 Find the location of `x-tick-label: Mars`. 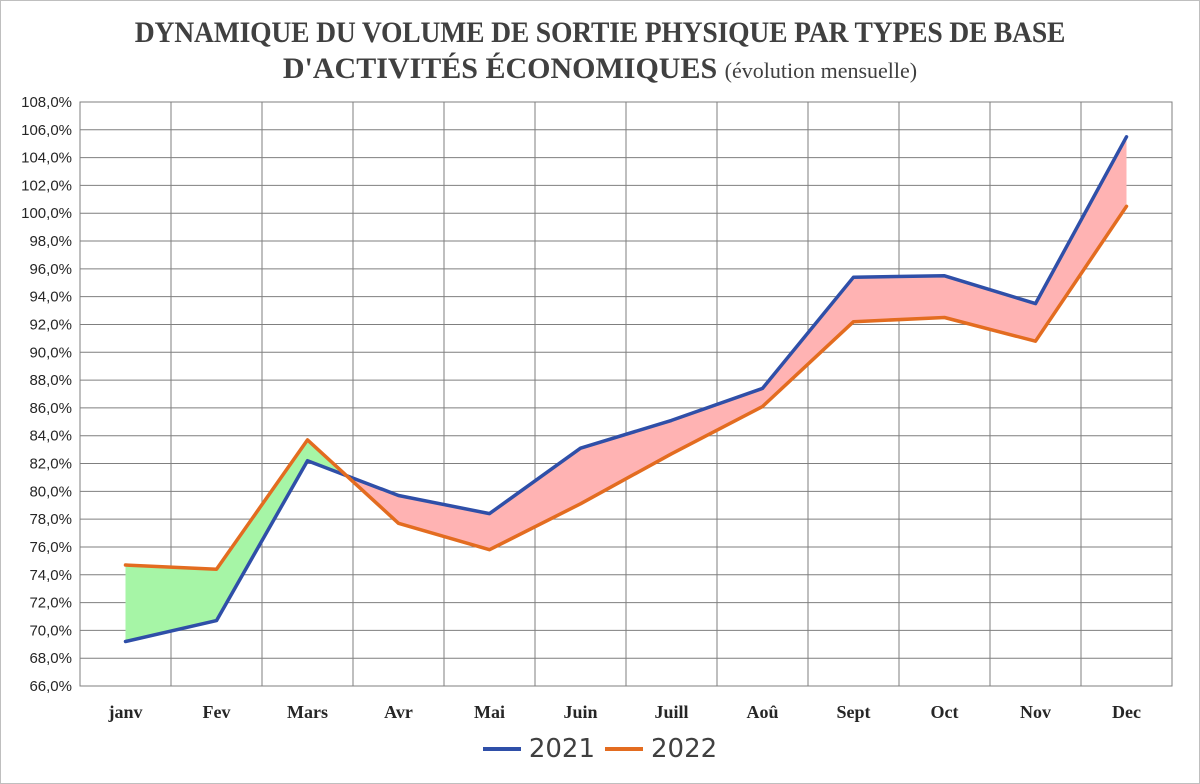

x-tick-label: Mars is located at coordinates (307, 712).